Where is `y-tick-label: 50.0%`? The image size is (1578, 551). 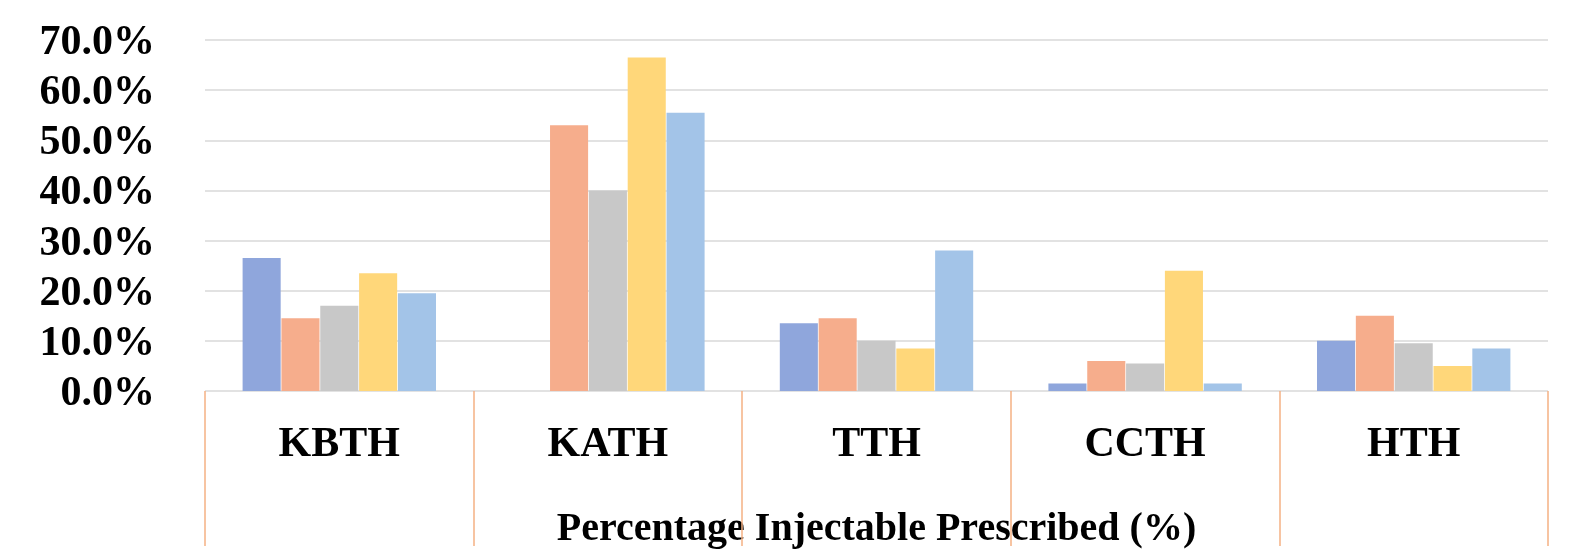 y-tick-label: 50.0% is located at coordinates (97, 140).